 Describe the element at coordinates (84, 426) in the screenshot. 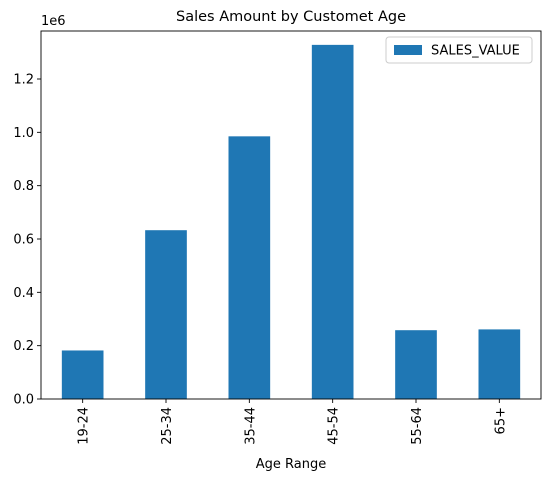

I see `x-tick-label: 19-24` at that location.